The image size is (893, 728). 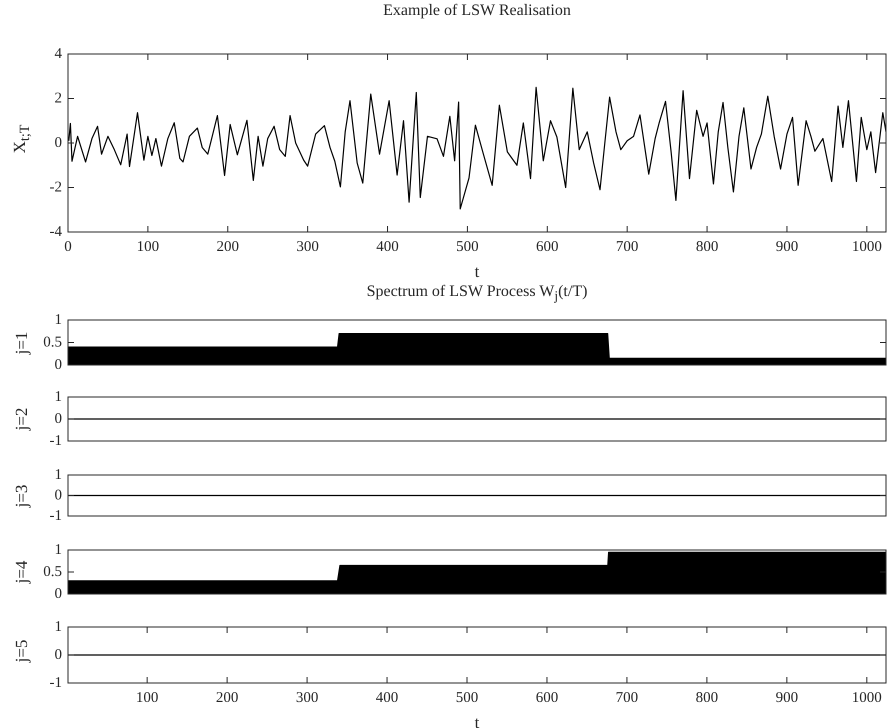 I want to click on y-axis-title: j=1, so click(x=22, y=342).